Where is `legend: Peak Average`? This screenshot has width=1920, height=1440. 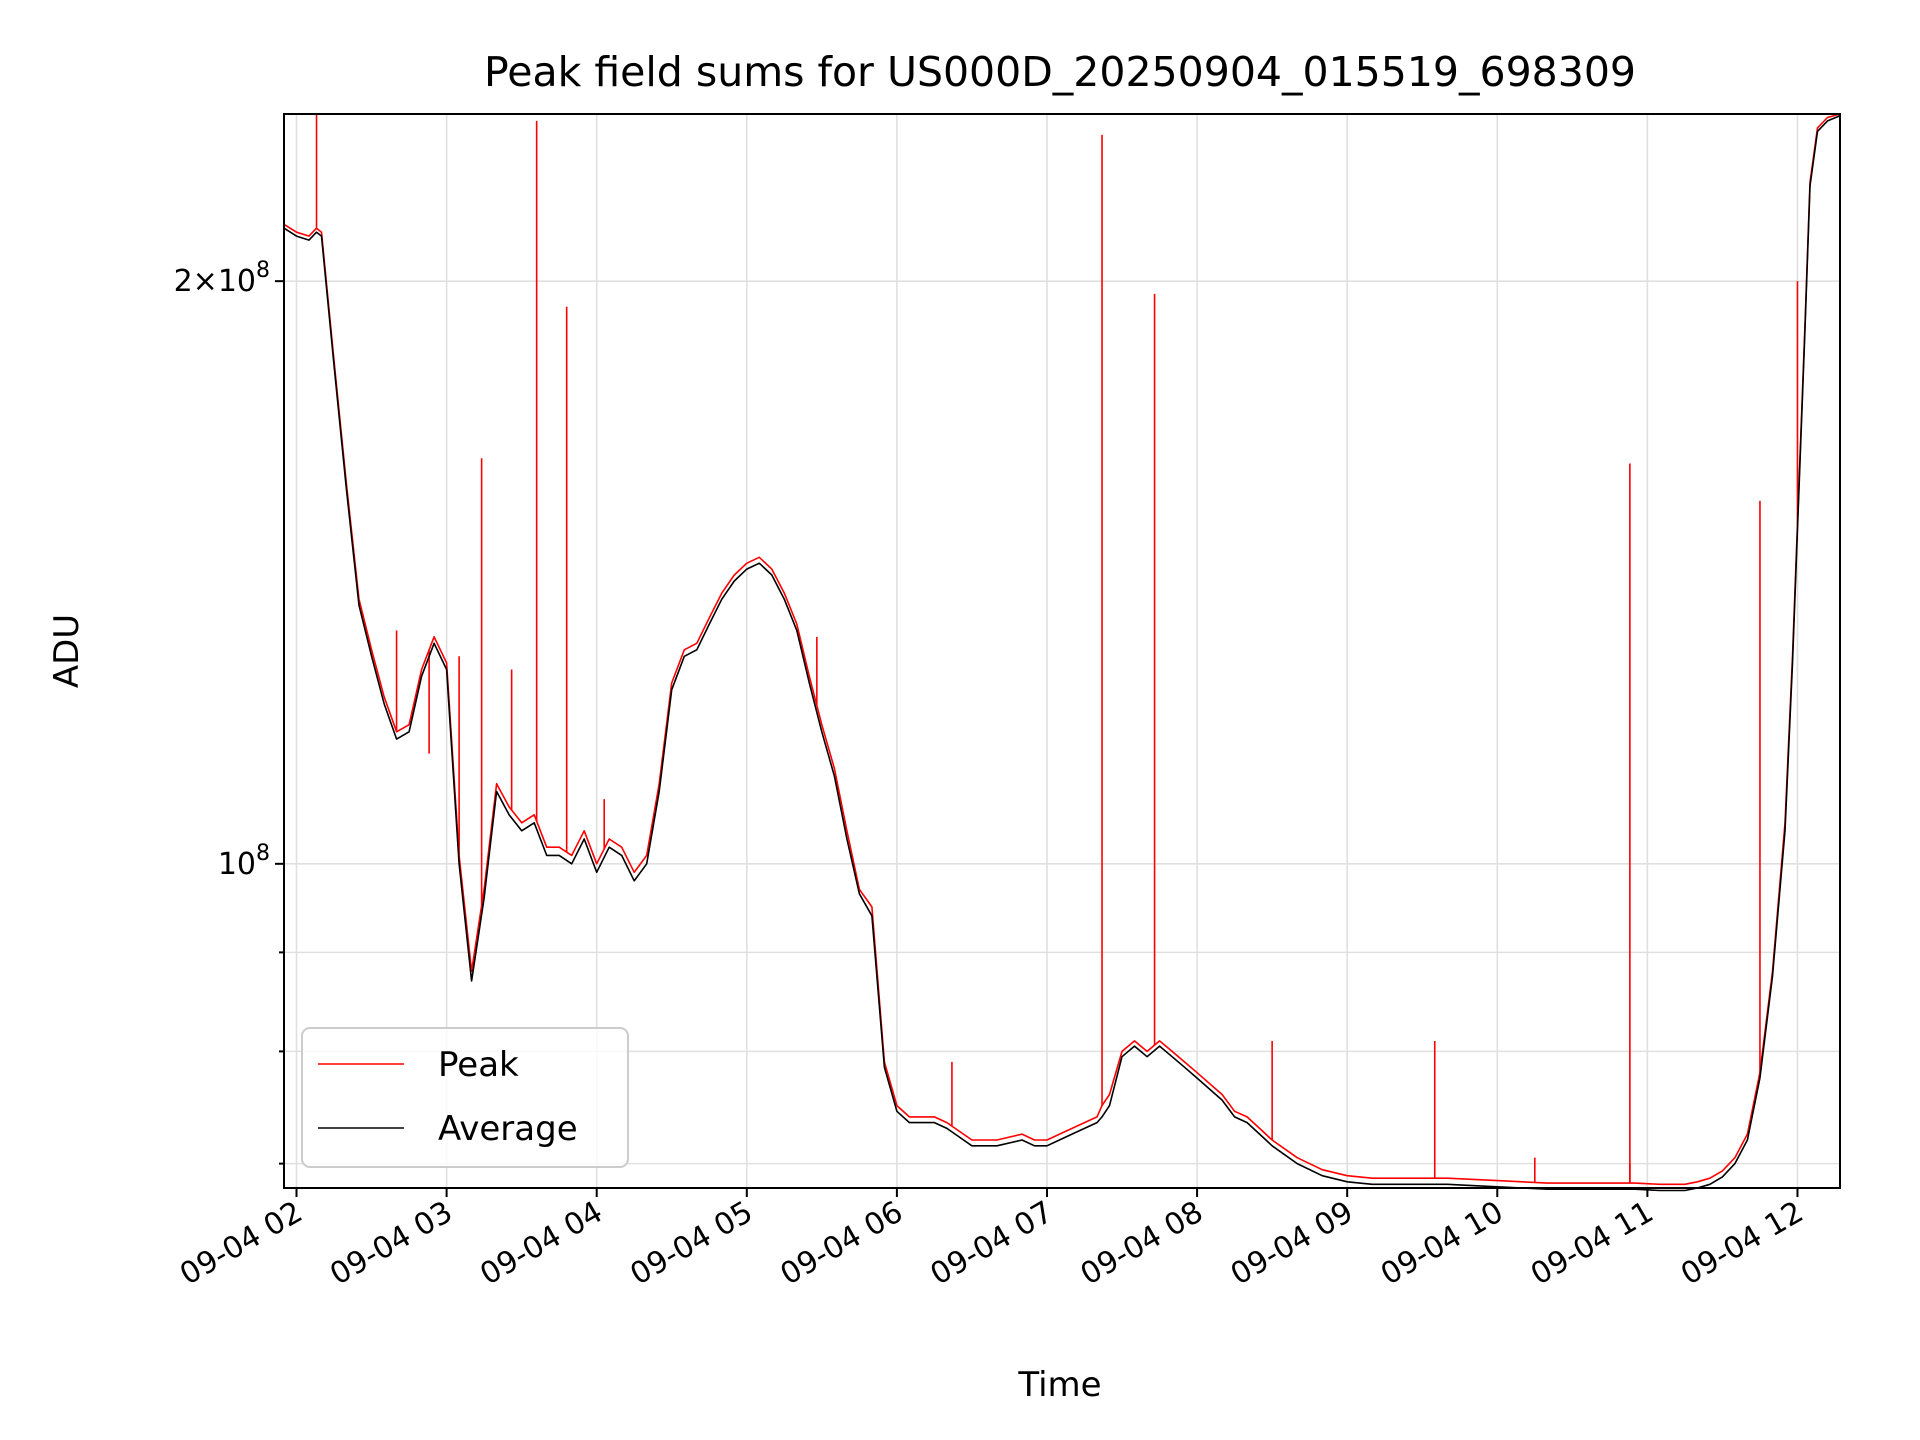
legend: Peak Average is located at coordinates (465, 1097).